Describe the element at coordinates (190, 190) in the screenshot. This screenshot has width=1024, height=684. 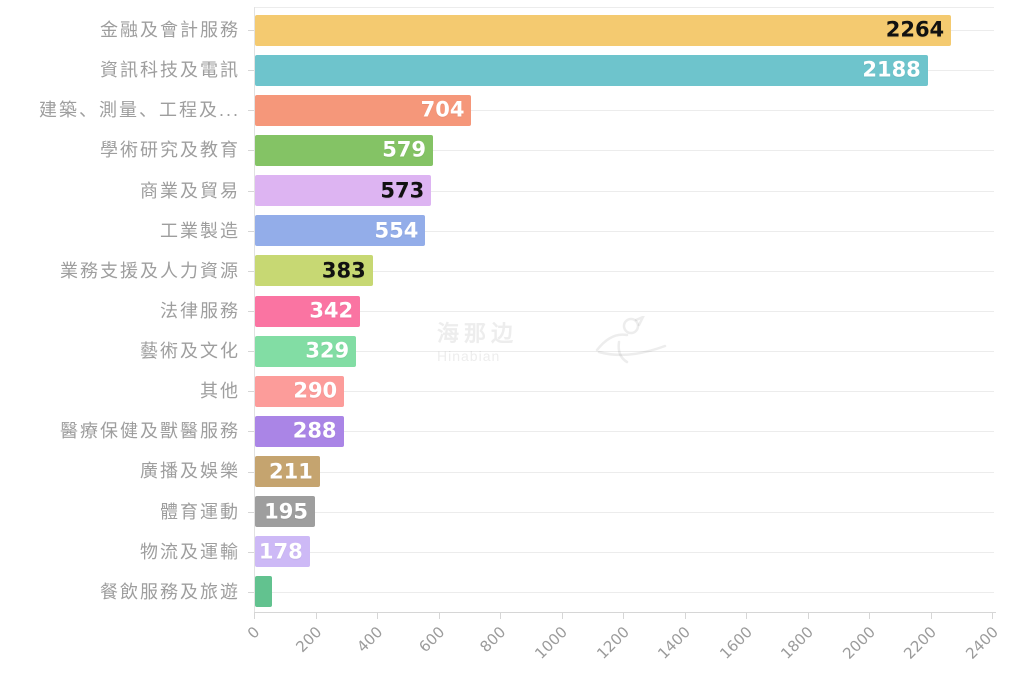
I see `category-label: 商業及貿易` at that location.